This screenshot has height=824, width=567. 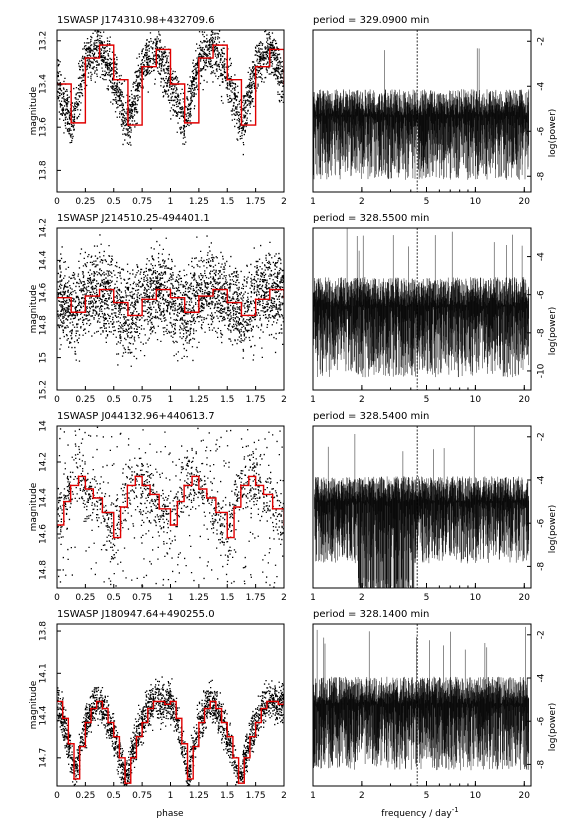 What do you see at coordinates (170, 731) in the screenshot?
I see `scatter-points` at bounding box center [170, 731].